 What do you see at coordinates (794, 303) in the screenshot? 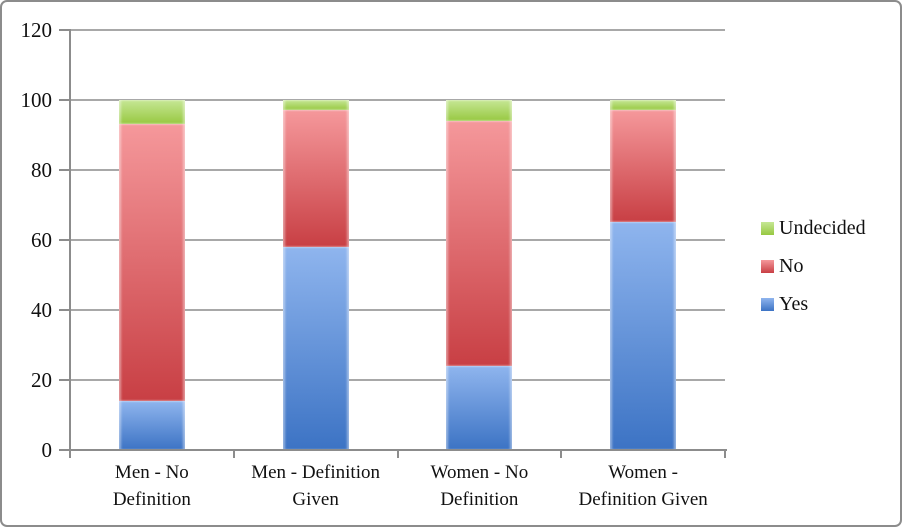
I see `legend-label-yes: Yes` at bounding box center [794, 303].